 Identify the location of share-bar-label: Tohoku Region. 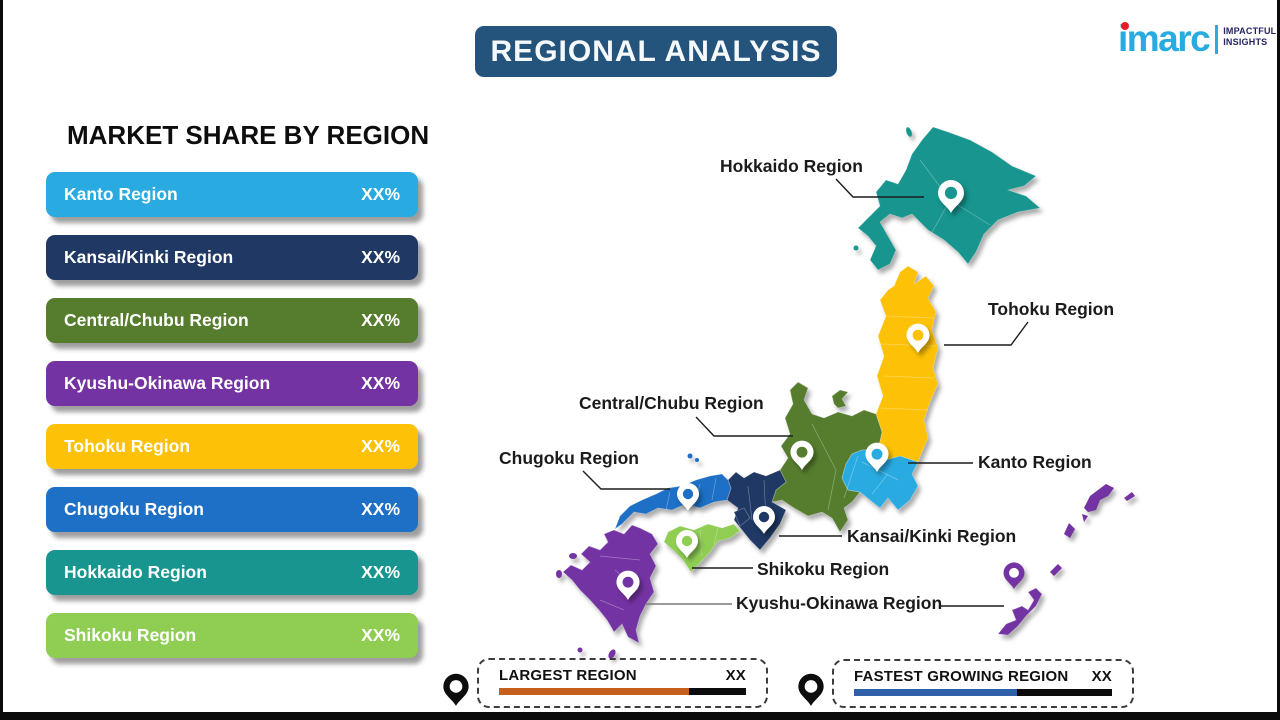
(127, 446).